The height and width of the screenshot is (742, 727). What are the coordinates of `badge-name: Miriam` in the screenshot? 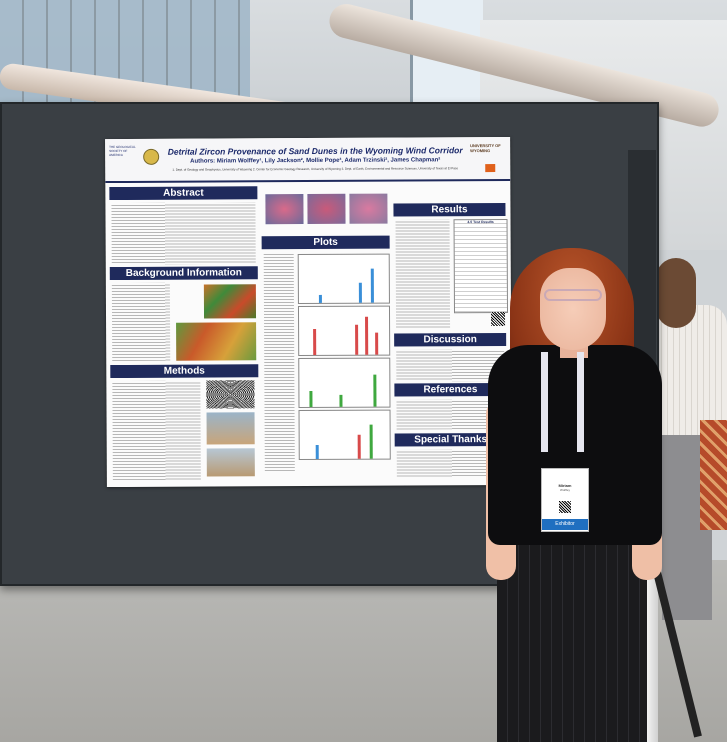 It's located at (565, 485).